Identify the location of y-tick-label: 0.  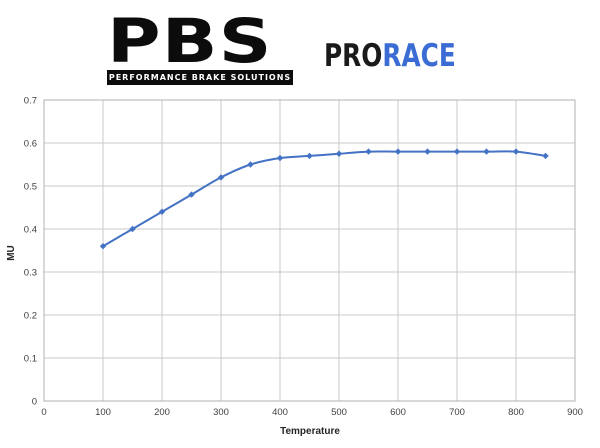
(34, 402).